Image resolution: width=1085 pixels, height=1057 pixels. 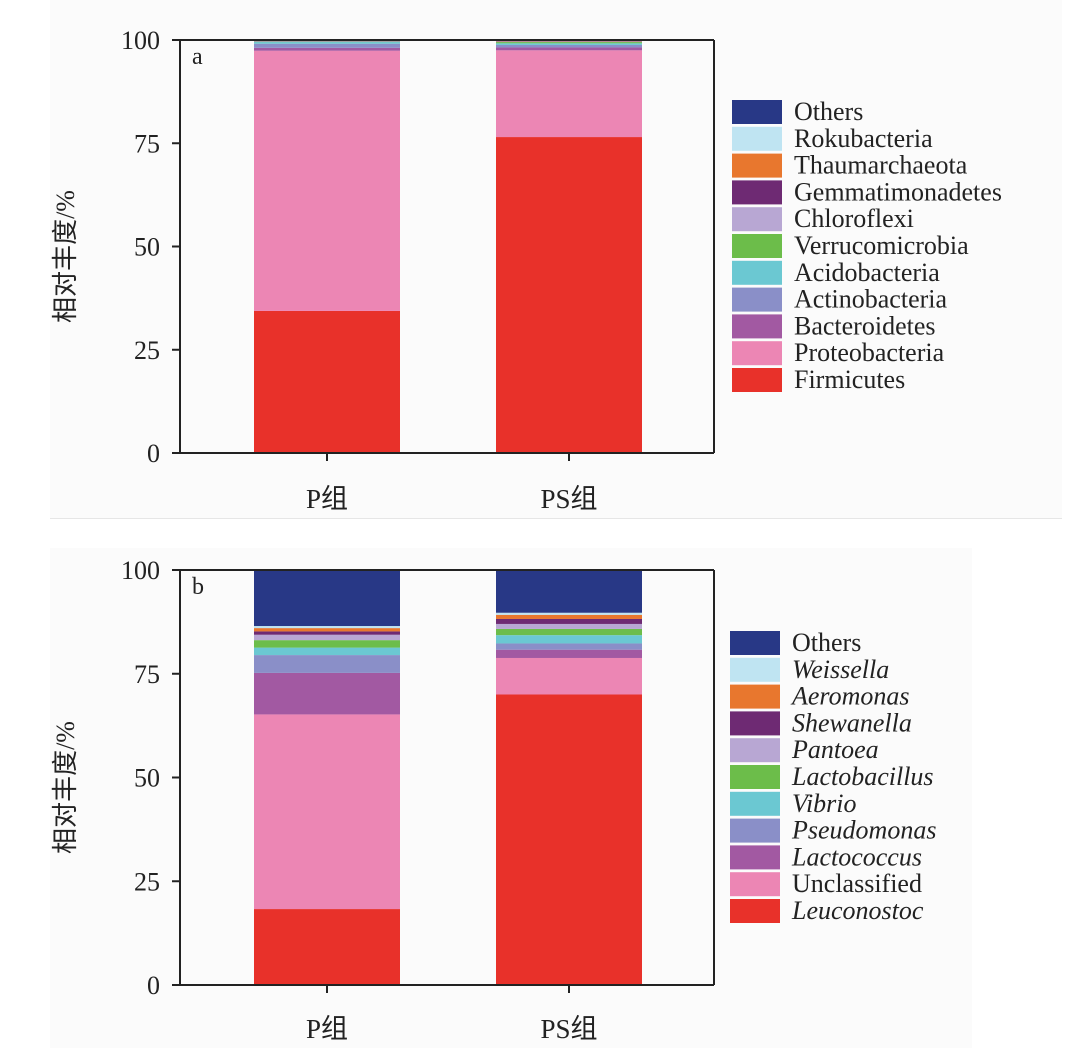 I want to click on legend-label: Pantoea, so click(x=835, y=749).